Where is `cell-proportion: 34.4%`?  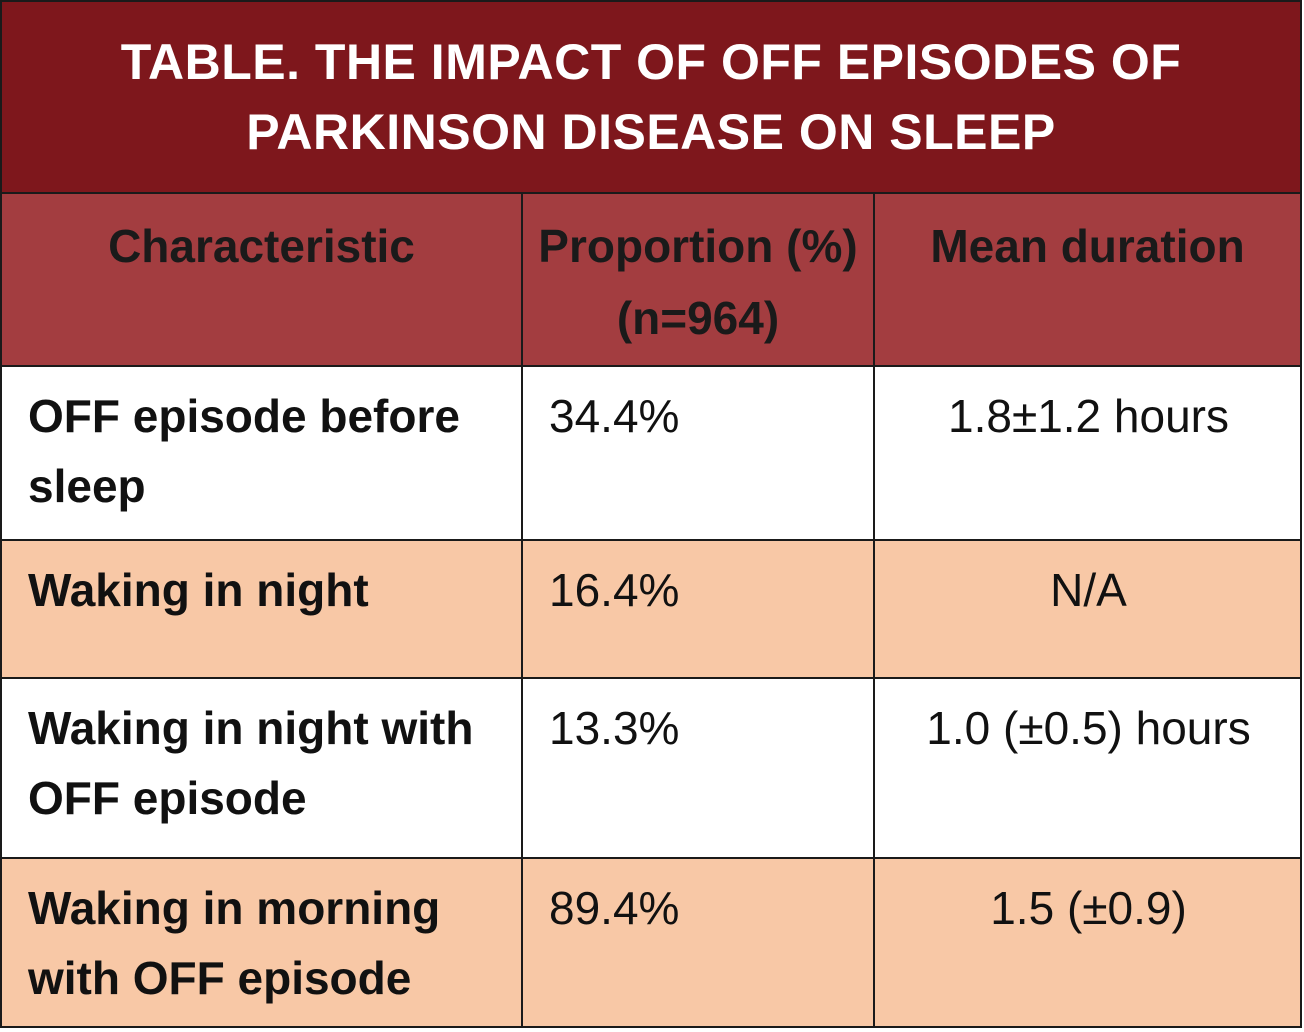
cell-proportion: 34.4% is located at coordinates (698, 453).